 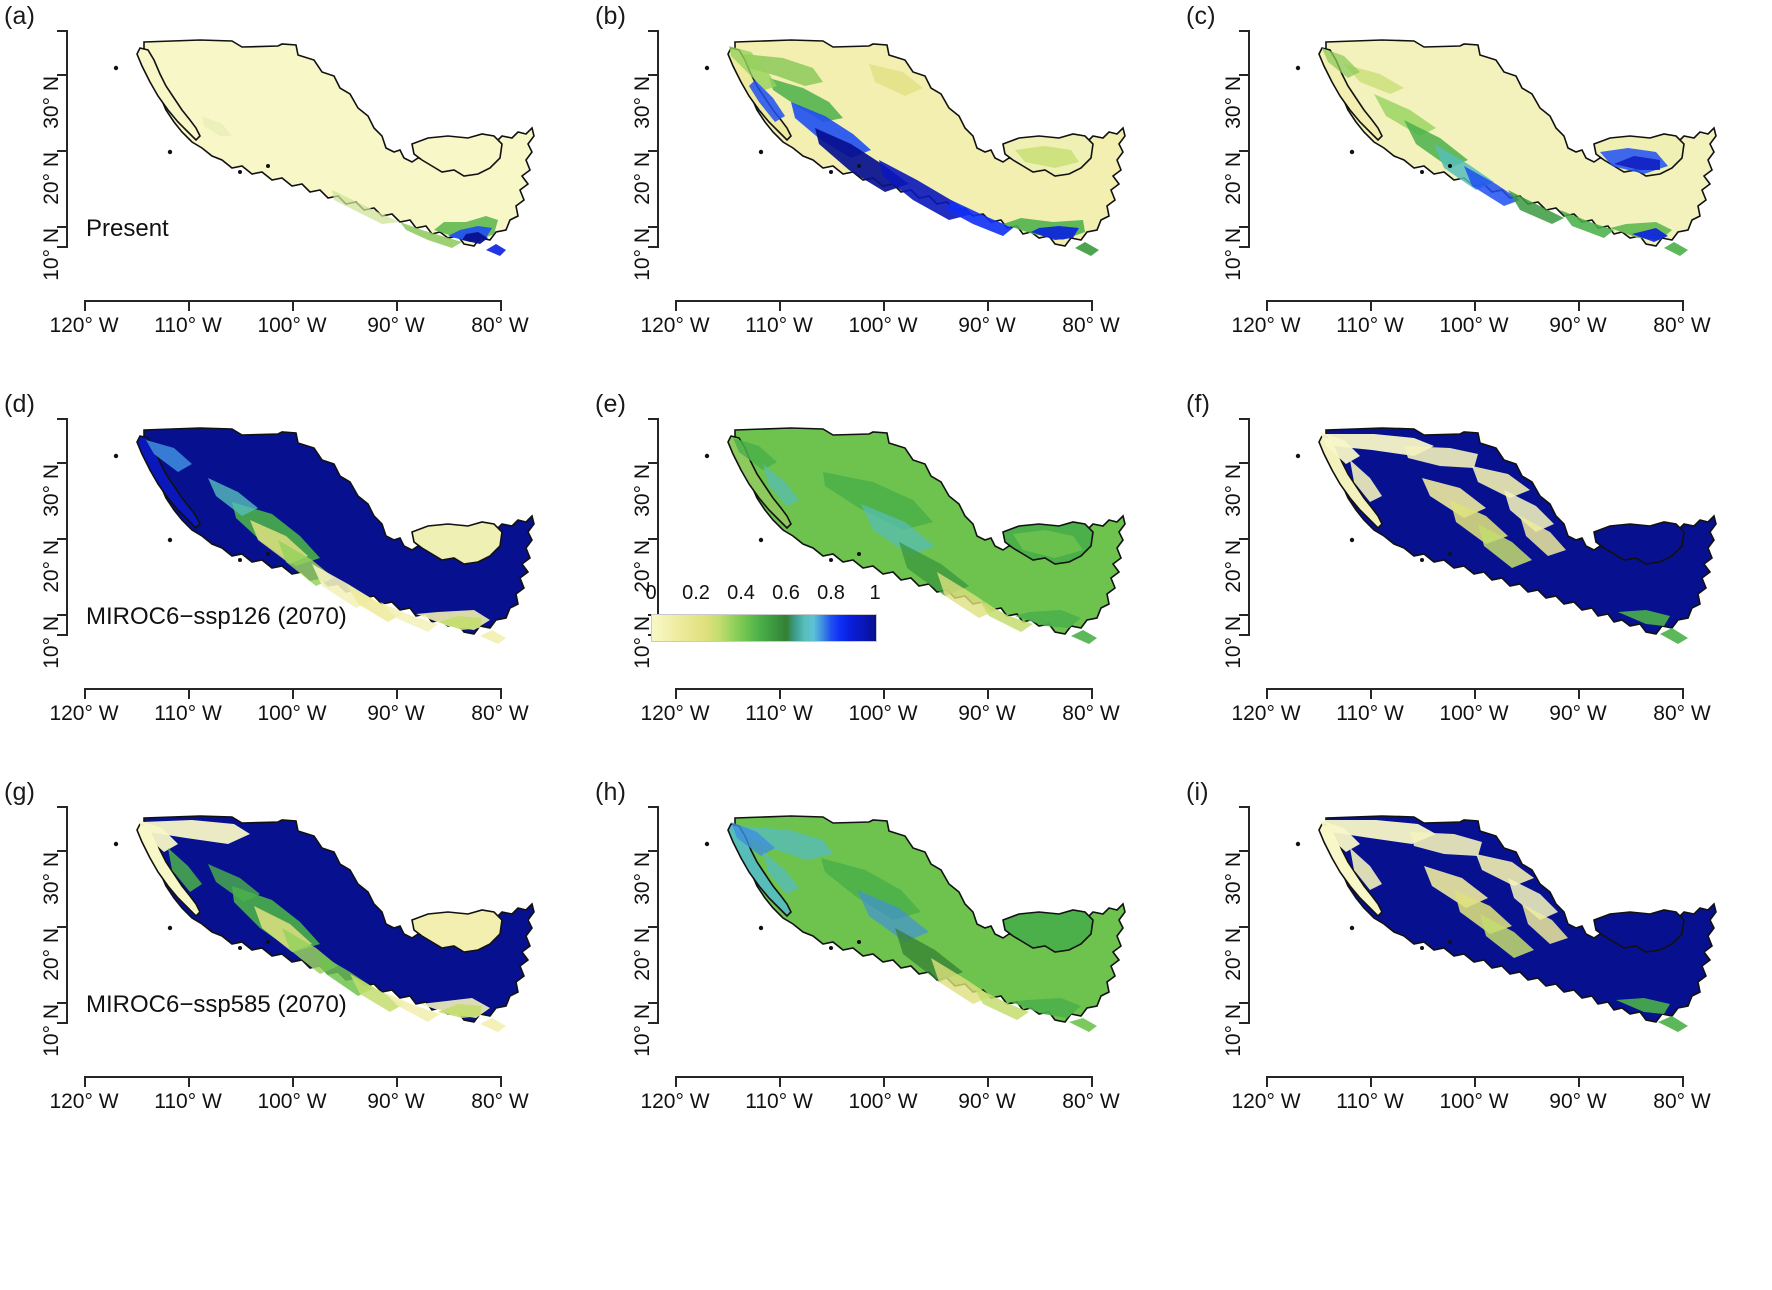 What do you see at coordinates (1201, 16) in the screenshot?
I see `panel-label-c: (c)` at bounding box center [1201, 16].